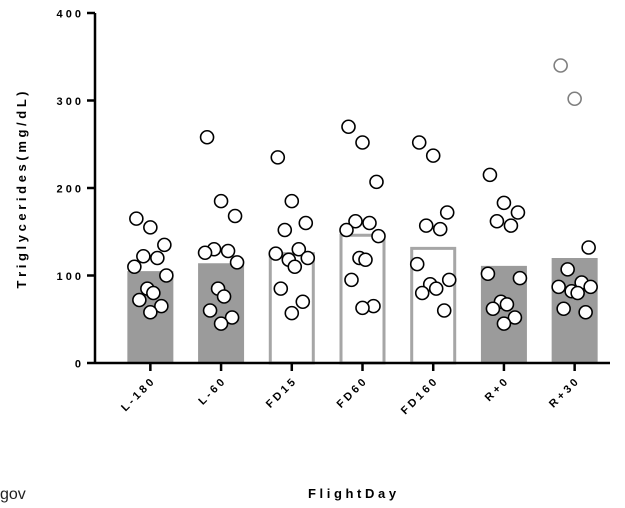  What do you see at coordinates (21, 190) in the screenshot?
I see `y-axis-label: T r i g l y c e r i d e s ( m g / d L )` at bounding box center [21, 190].